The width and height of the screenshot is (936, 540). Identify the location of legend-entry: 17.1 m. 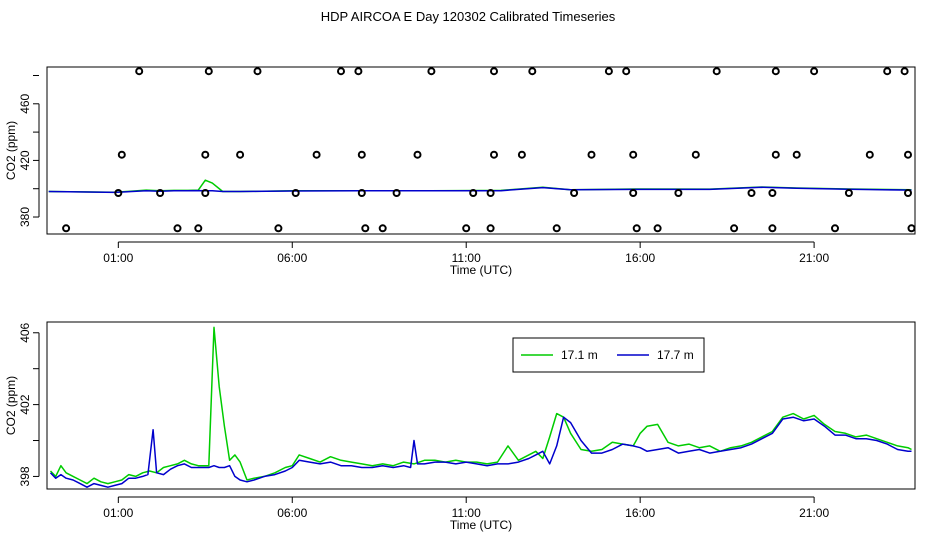
(579, 355).